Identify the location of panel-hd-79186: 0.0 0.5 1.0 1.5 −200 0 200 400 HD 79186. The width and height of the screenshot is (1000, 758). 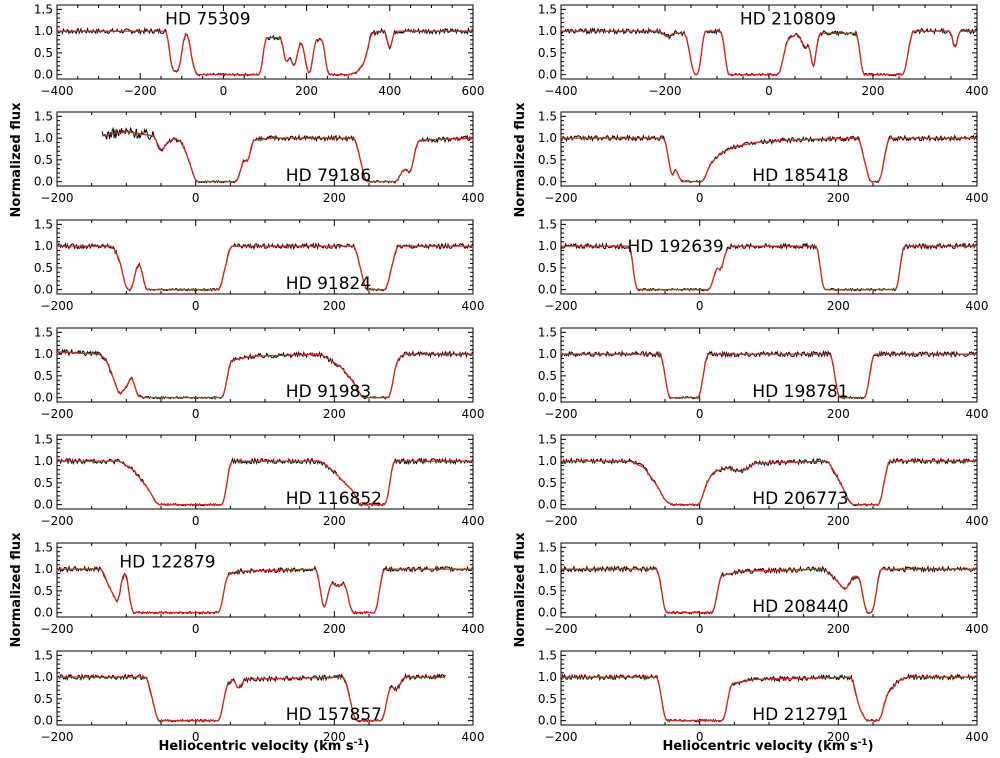
(259, 157).